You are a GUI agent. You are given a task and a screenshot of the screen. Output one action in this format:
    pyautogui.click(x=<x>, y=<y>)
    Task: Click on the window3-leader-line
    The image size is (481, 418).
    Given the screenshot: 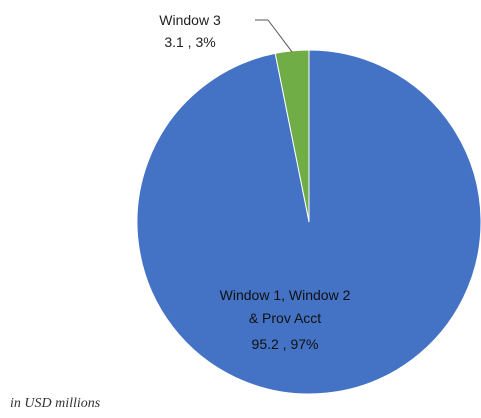 What is the action you would take?
    pyautogui.click(x=280, y=36)
    